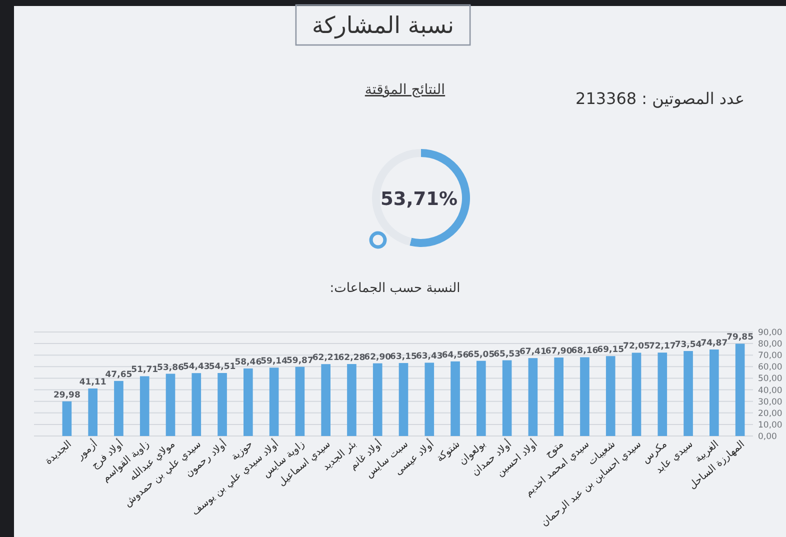 This screenshot has width=786, height=537. What do you see at coordinates (770, 345) in the screenshot?
I see `y-tick-label: 80,00` at bounding box center [770, 345].